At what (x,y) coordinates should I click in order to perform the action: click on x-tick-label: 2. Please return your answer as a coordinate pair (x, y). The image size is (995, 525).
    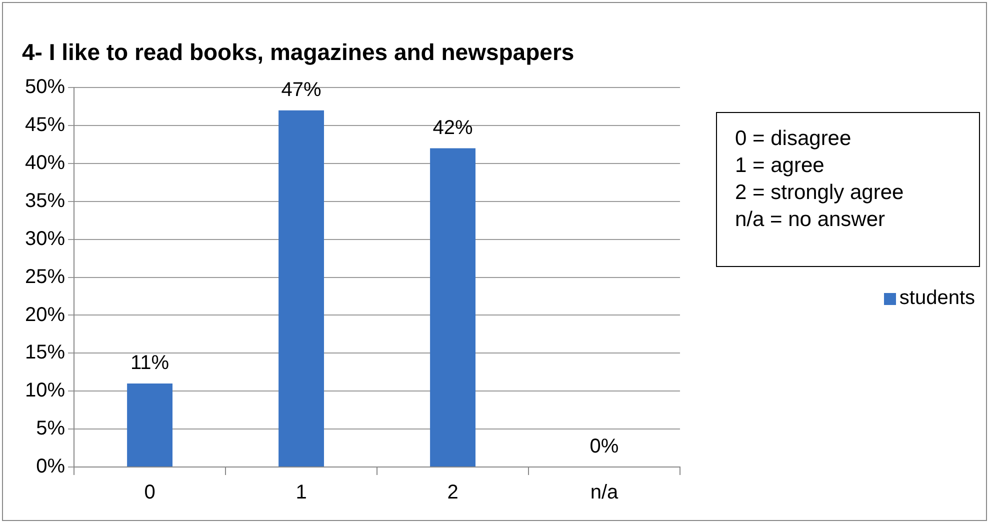
    Looking at the image, I should click on (452, 493).